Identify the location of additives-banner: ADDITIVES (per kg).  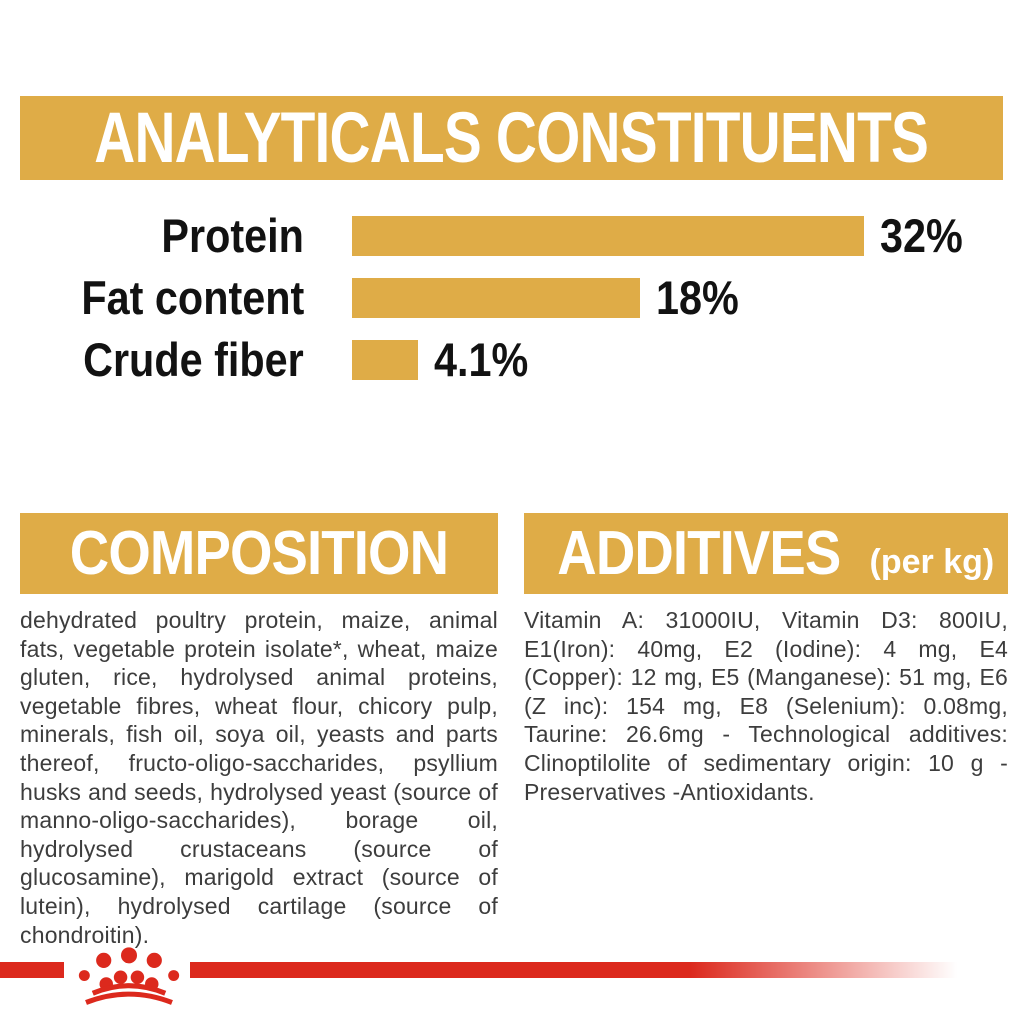
(766, 553).